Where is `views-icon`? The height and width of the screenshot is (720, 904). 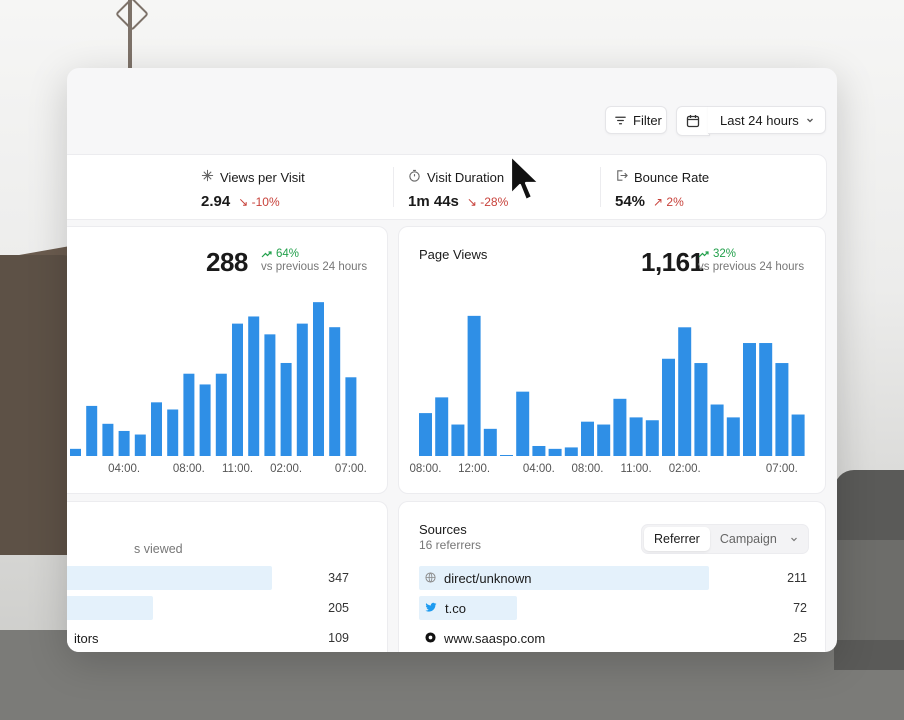
views-icon is located at coordinates (207, 177).